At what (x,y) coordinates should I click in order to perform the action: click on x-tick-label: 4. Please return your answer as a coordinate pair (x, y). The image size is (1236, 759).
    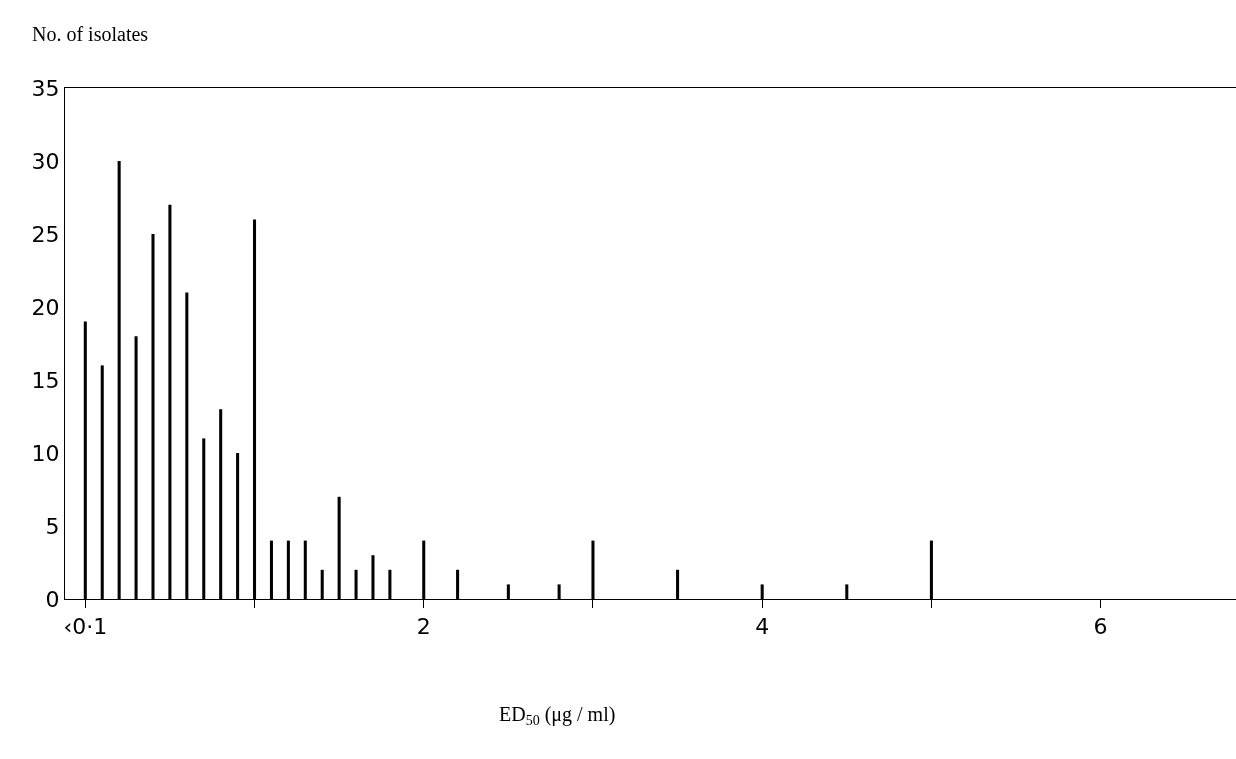
    Looking at the image, I should click on (762, 627).